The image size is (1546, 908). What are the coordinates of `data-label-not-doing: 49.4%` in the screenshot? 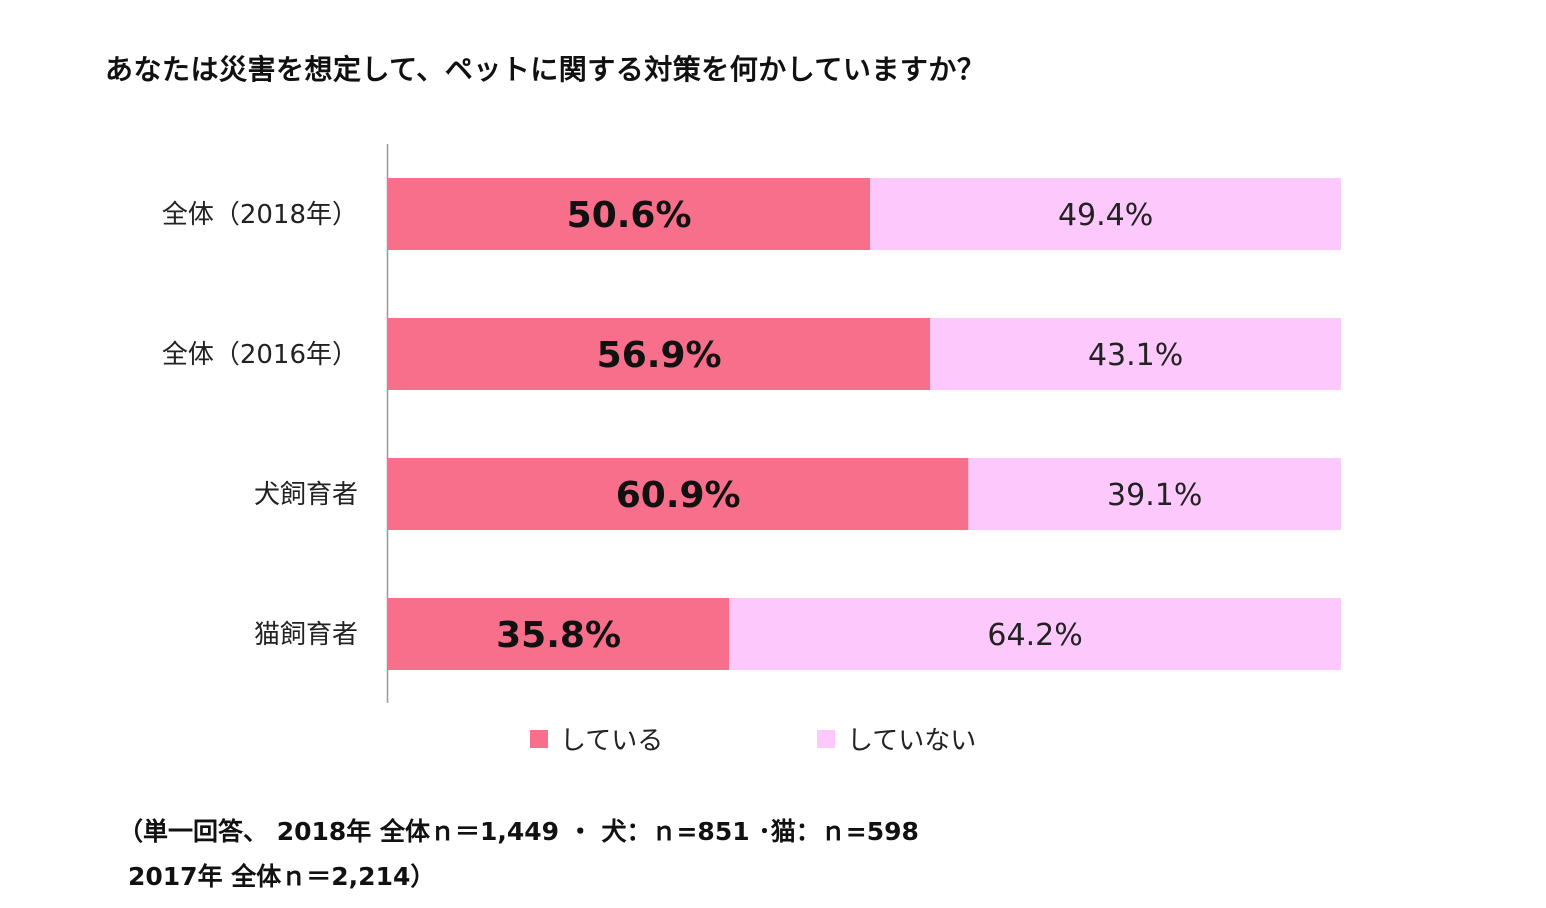 It's located at (1105, 215).